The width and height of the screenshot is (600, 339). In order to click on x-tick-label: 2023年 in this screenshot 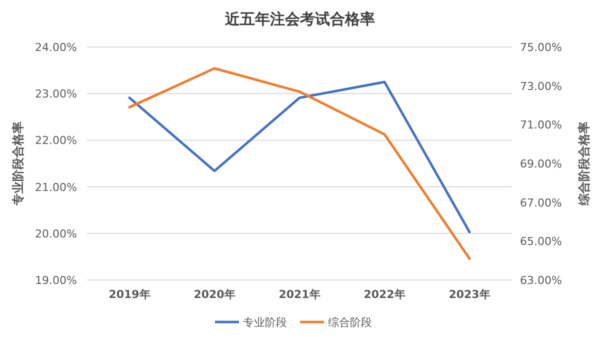, I will do `click(469, 294)`.